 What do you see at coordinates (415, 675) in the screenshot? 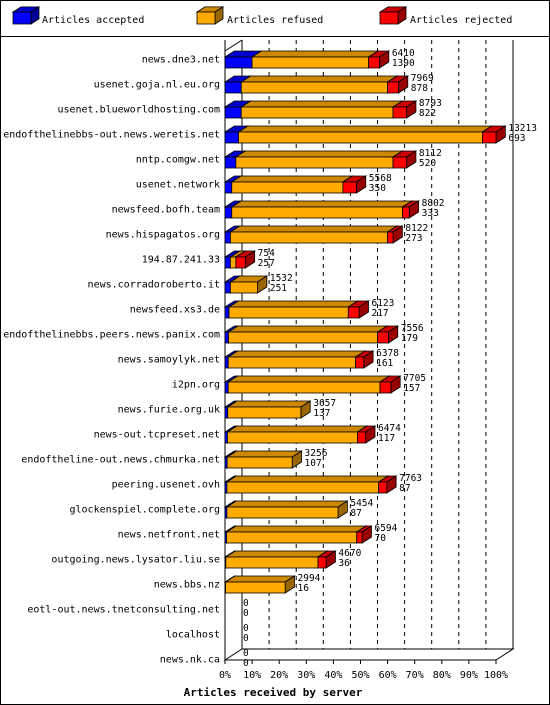
I see `x-tick-label-7: 70%` at bounding box center [415, 675].